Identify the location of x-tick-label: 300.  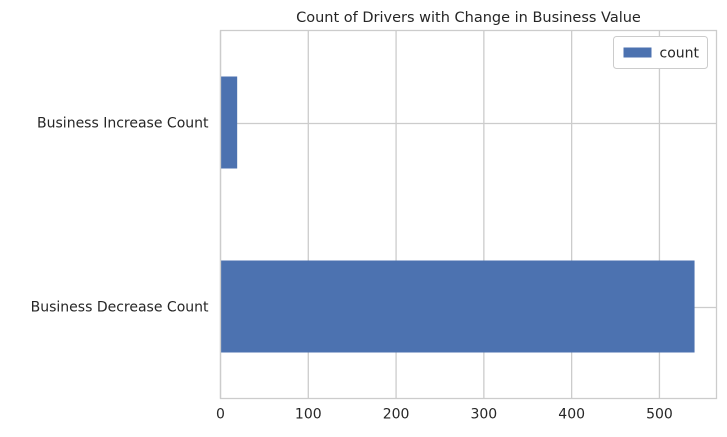
(483, 415).